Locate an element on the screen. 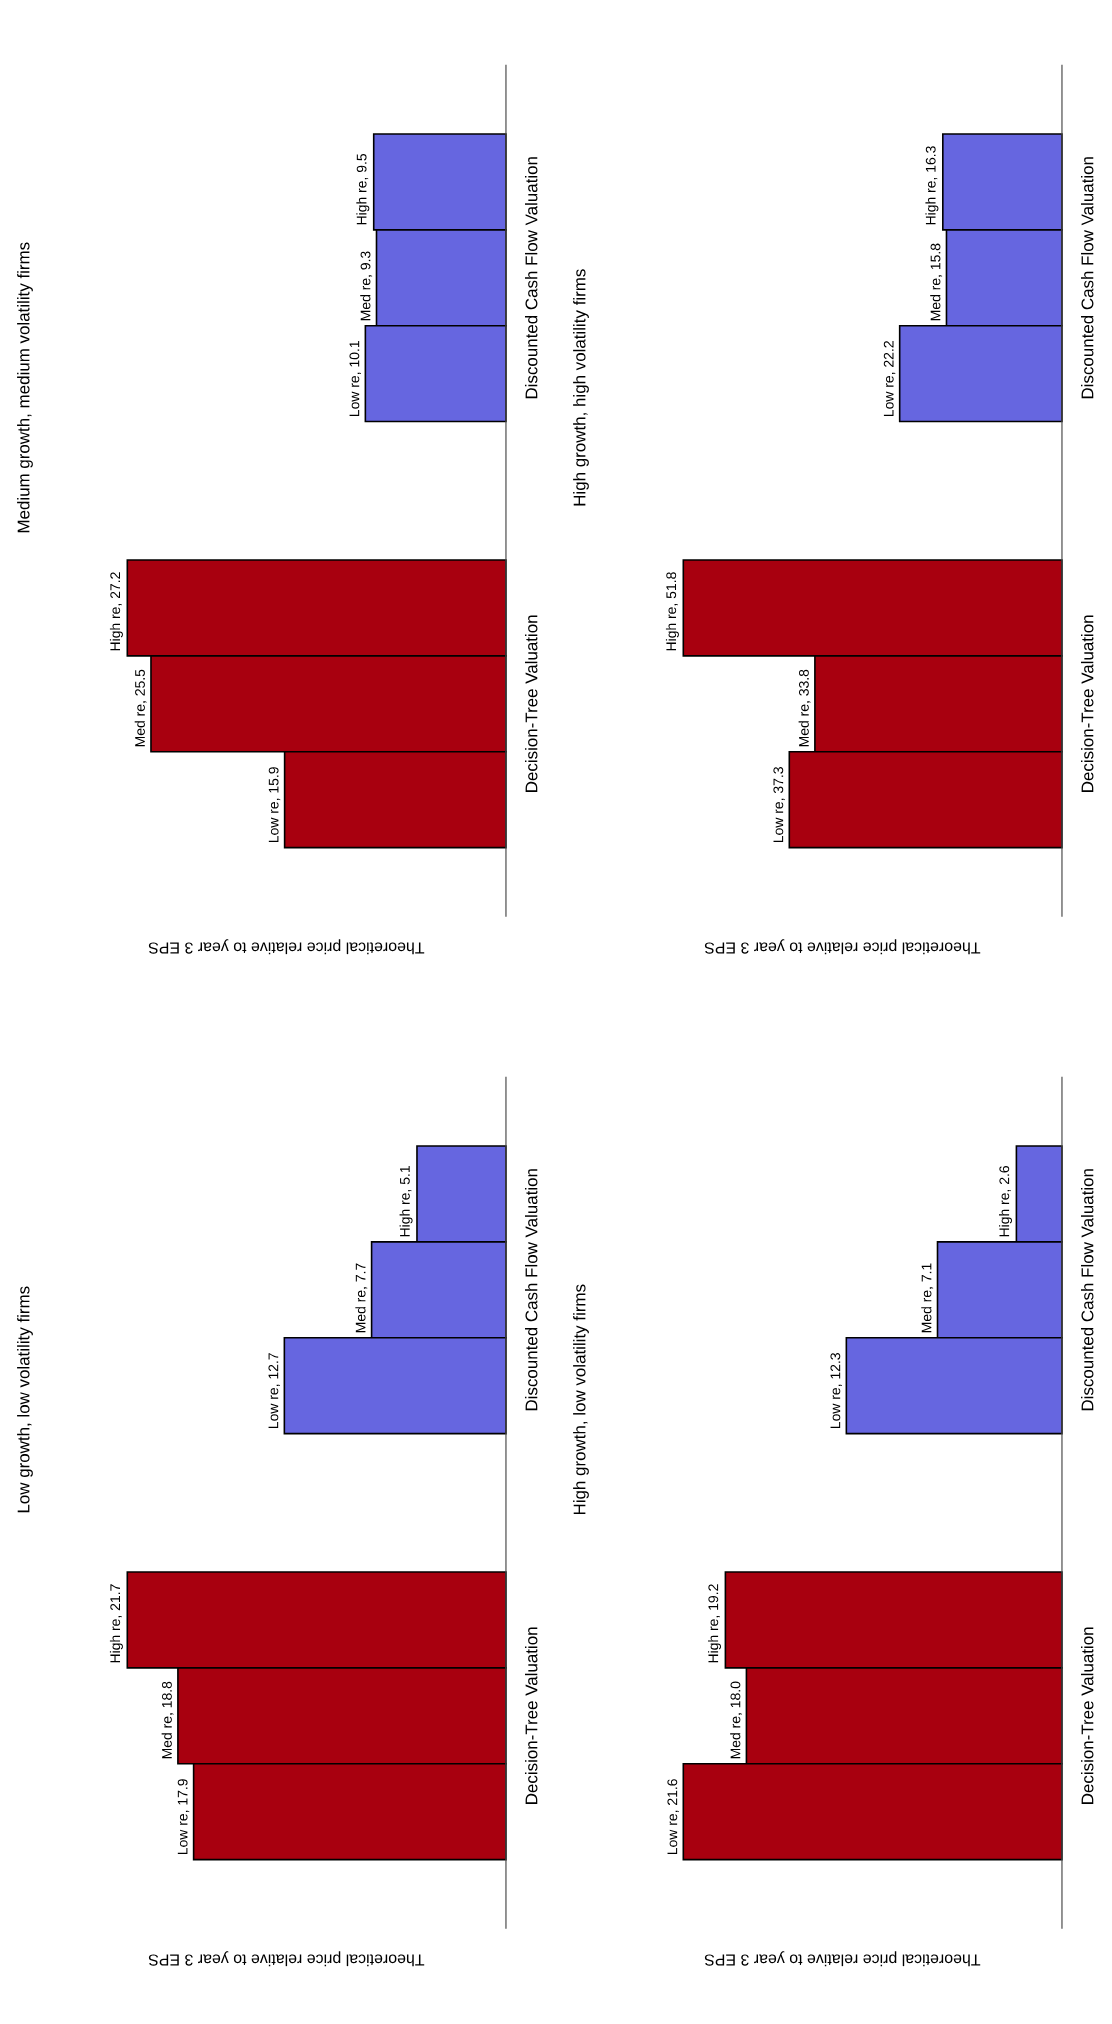 The width and height of the screenshot is (1112, 2024). data-label: Low re, 10.1 is located at coordinates (355, 379).